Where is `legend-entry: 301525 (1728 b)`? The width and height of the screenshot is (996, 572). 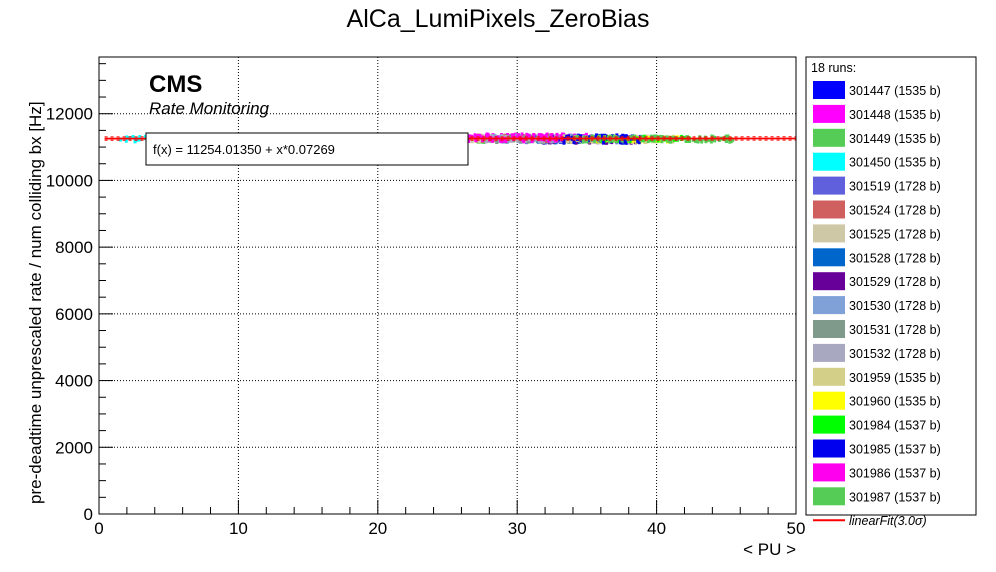 legend-entry: 301525 (1728 b) is located at coordinates (895, 234).